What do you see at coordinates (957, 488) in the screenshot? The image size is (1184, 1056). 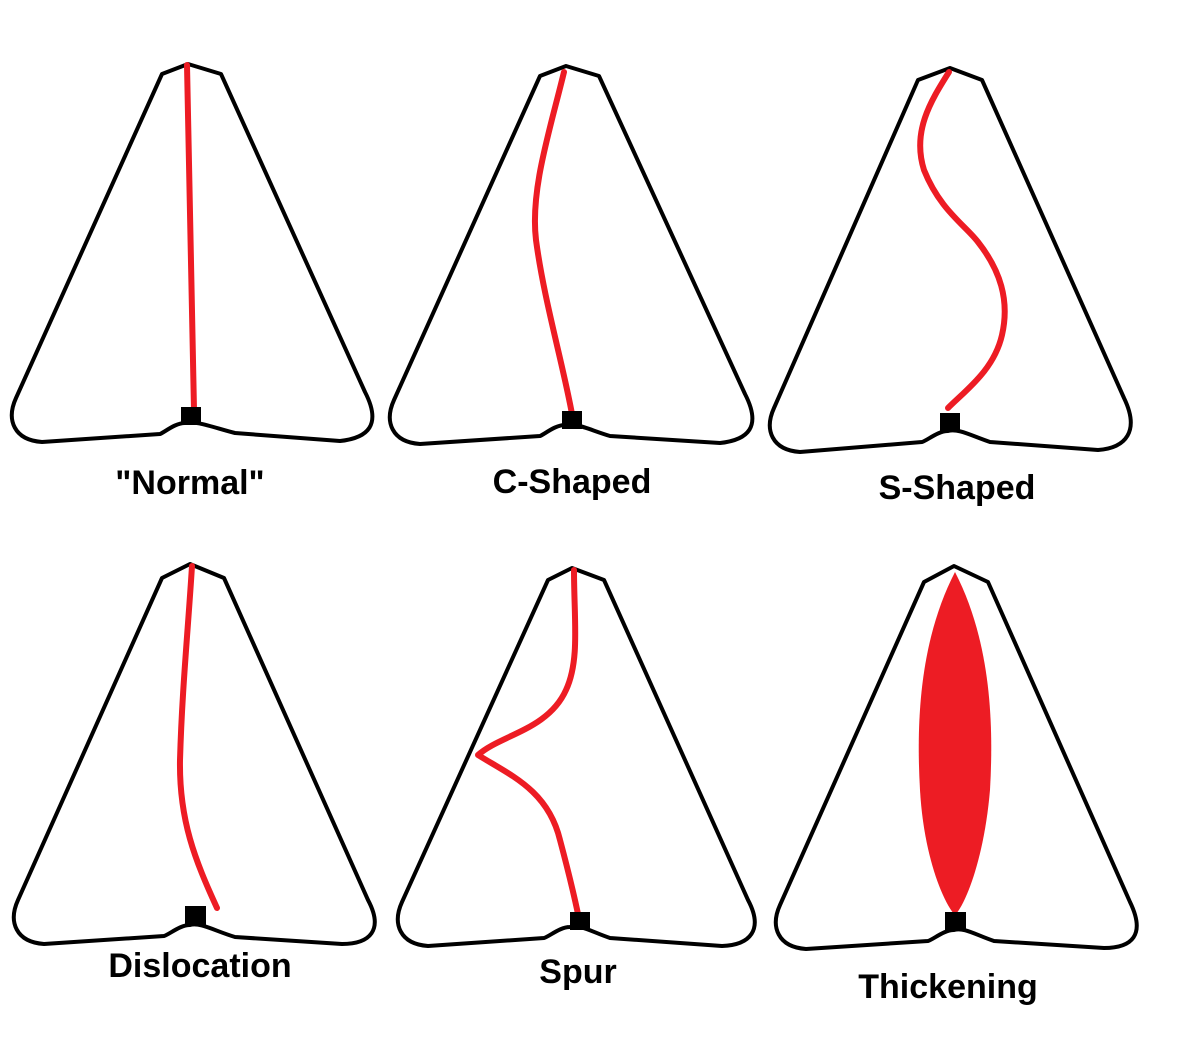 I see `panel-label: S-Shaped` at bounding box center [957, 488].